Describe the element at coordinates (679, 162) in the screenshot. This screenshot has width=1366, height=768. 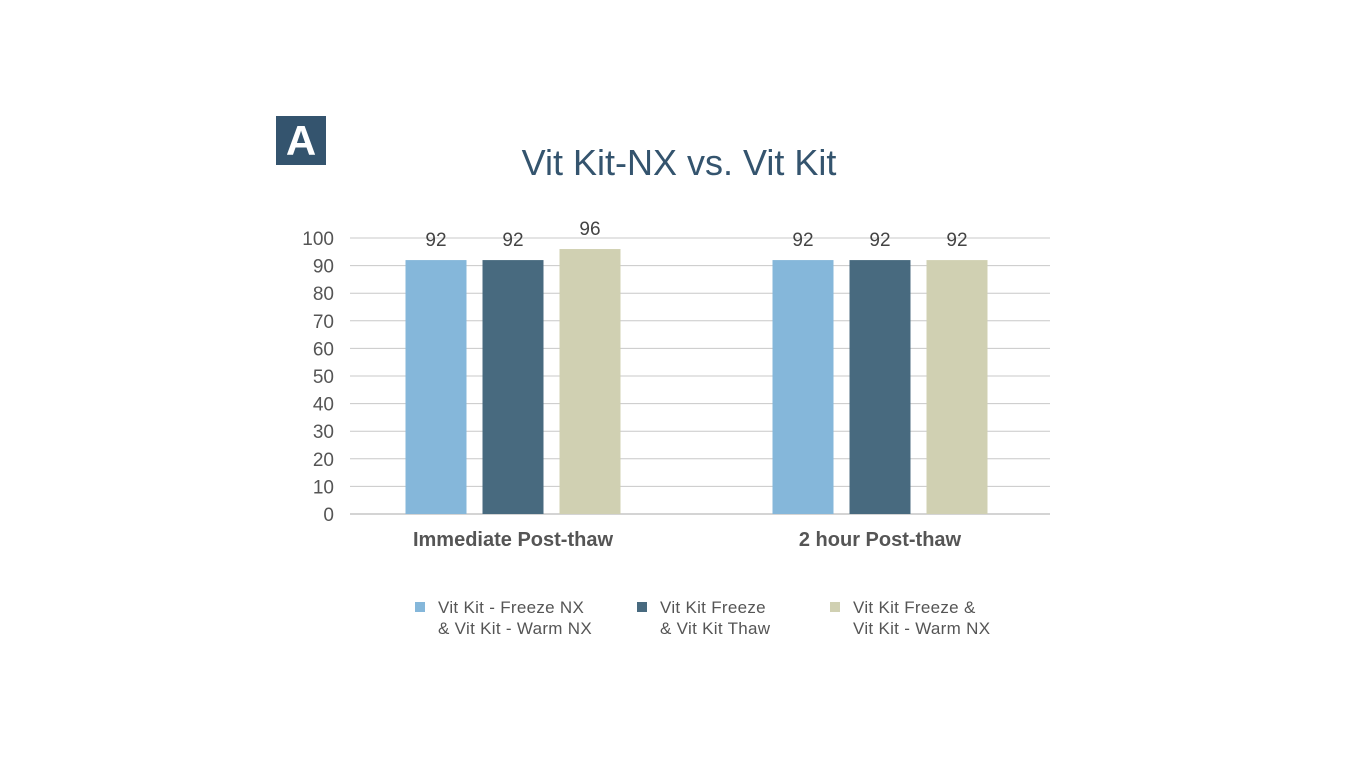
I see `chart-title: Vit Kit-NX vs. Vit Kit` at that location.